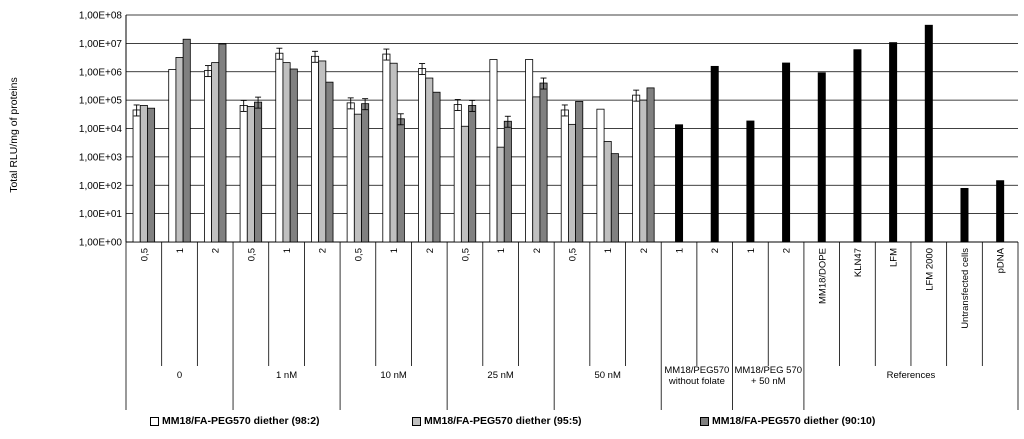  I want to click on x-group-label-line: 25 nM, so click(500, 375).